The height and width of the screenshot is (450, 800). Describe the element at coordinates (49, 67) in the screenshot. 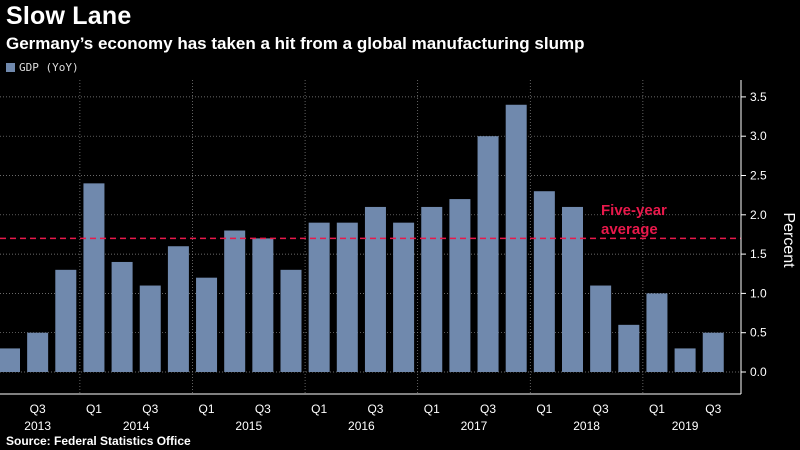

I see `legend-label: GDP (YoY)` at that location.